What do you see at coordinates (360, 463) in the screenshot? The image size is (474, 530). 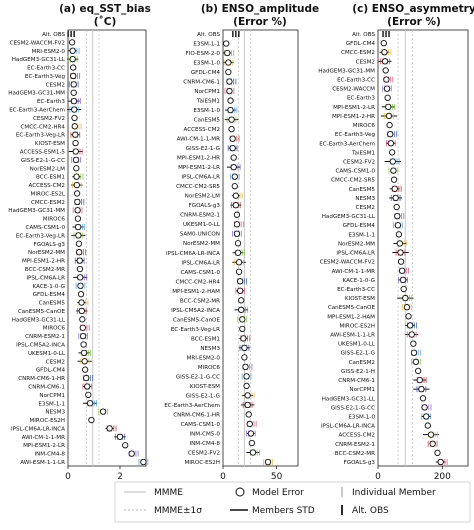 I see `model-label: FGOALS-g3` at bounding box center [360, 463].